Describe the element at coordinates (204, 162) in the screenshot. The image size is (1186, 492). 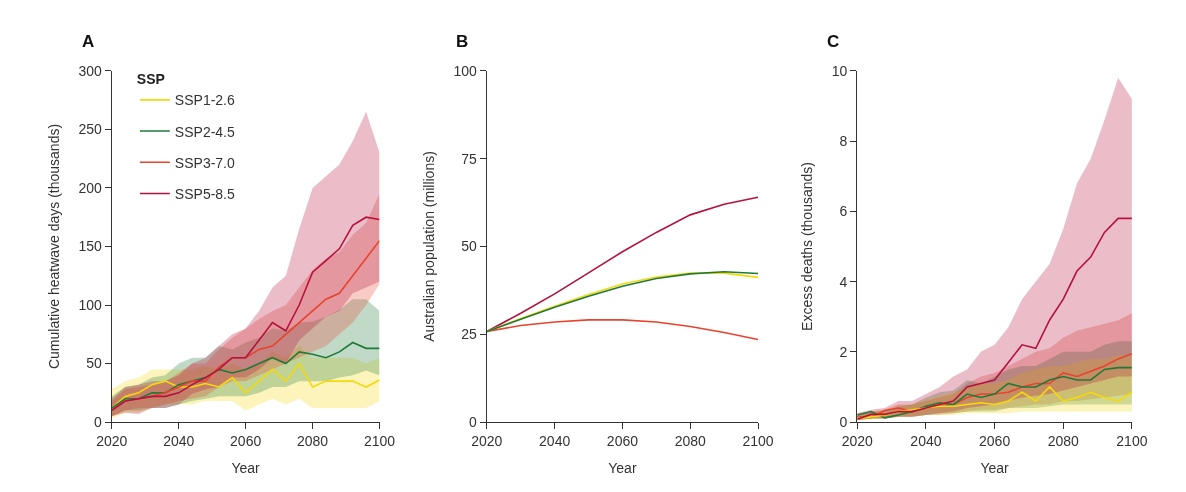
I see `legend-label: SSP3-7.0` at that location.